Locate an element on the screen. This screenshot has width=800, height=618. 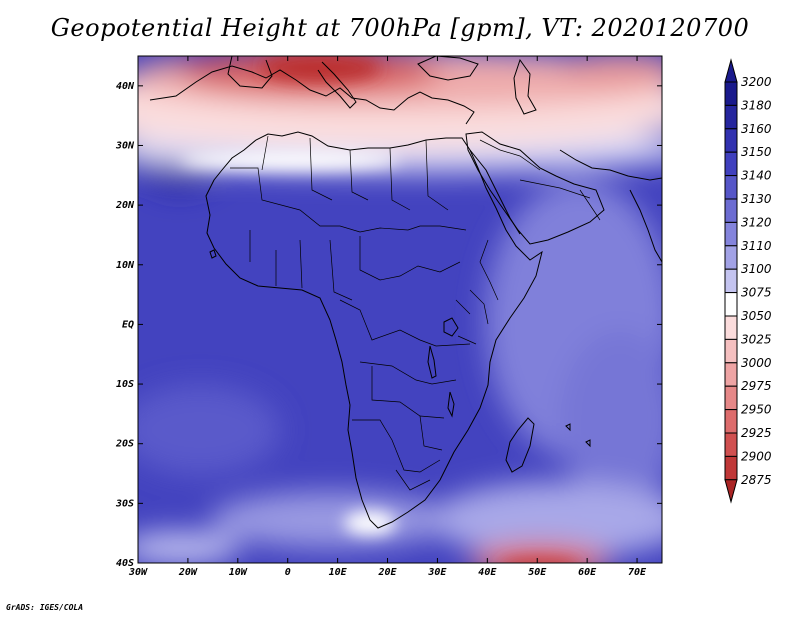
lat-tick-label: 30S is located at coordinates (124, 503).